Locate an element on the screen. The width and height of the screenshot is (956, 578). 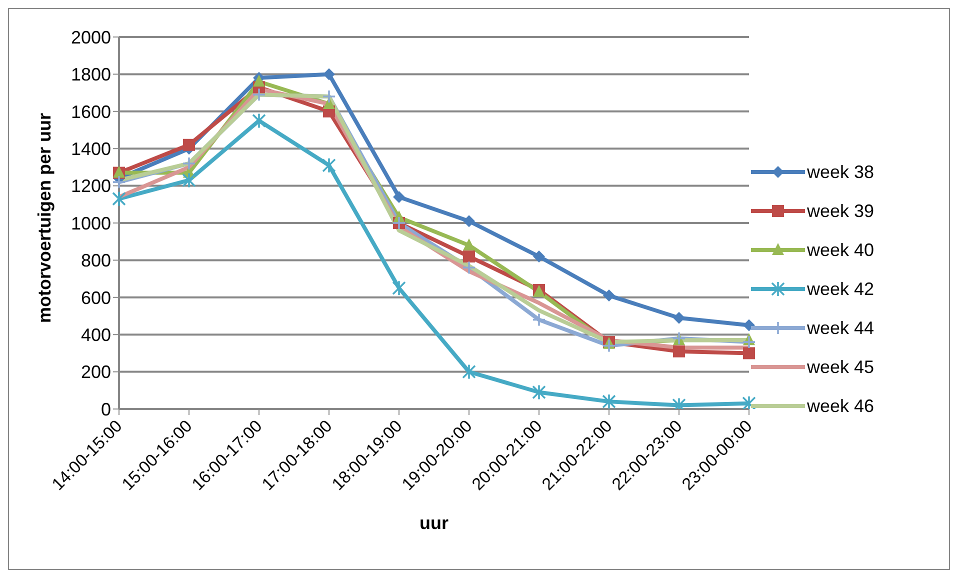
legend-label: week 46 is located at coordinates (840, 406).